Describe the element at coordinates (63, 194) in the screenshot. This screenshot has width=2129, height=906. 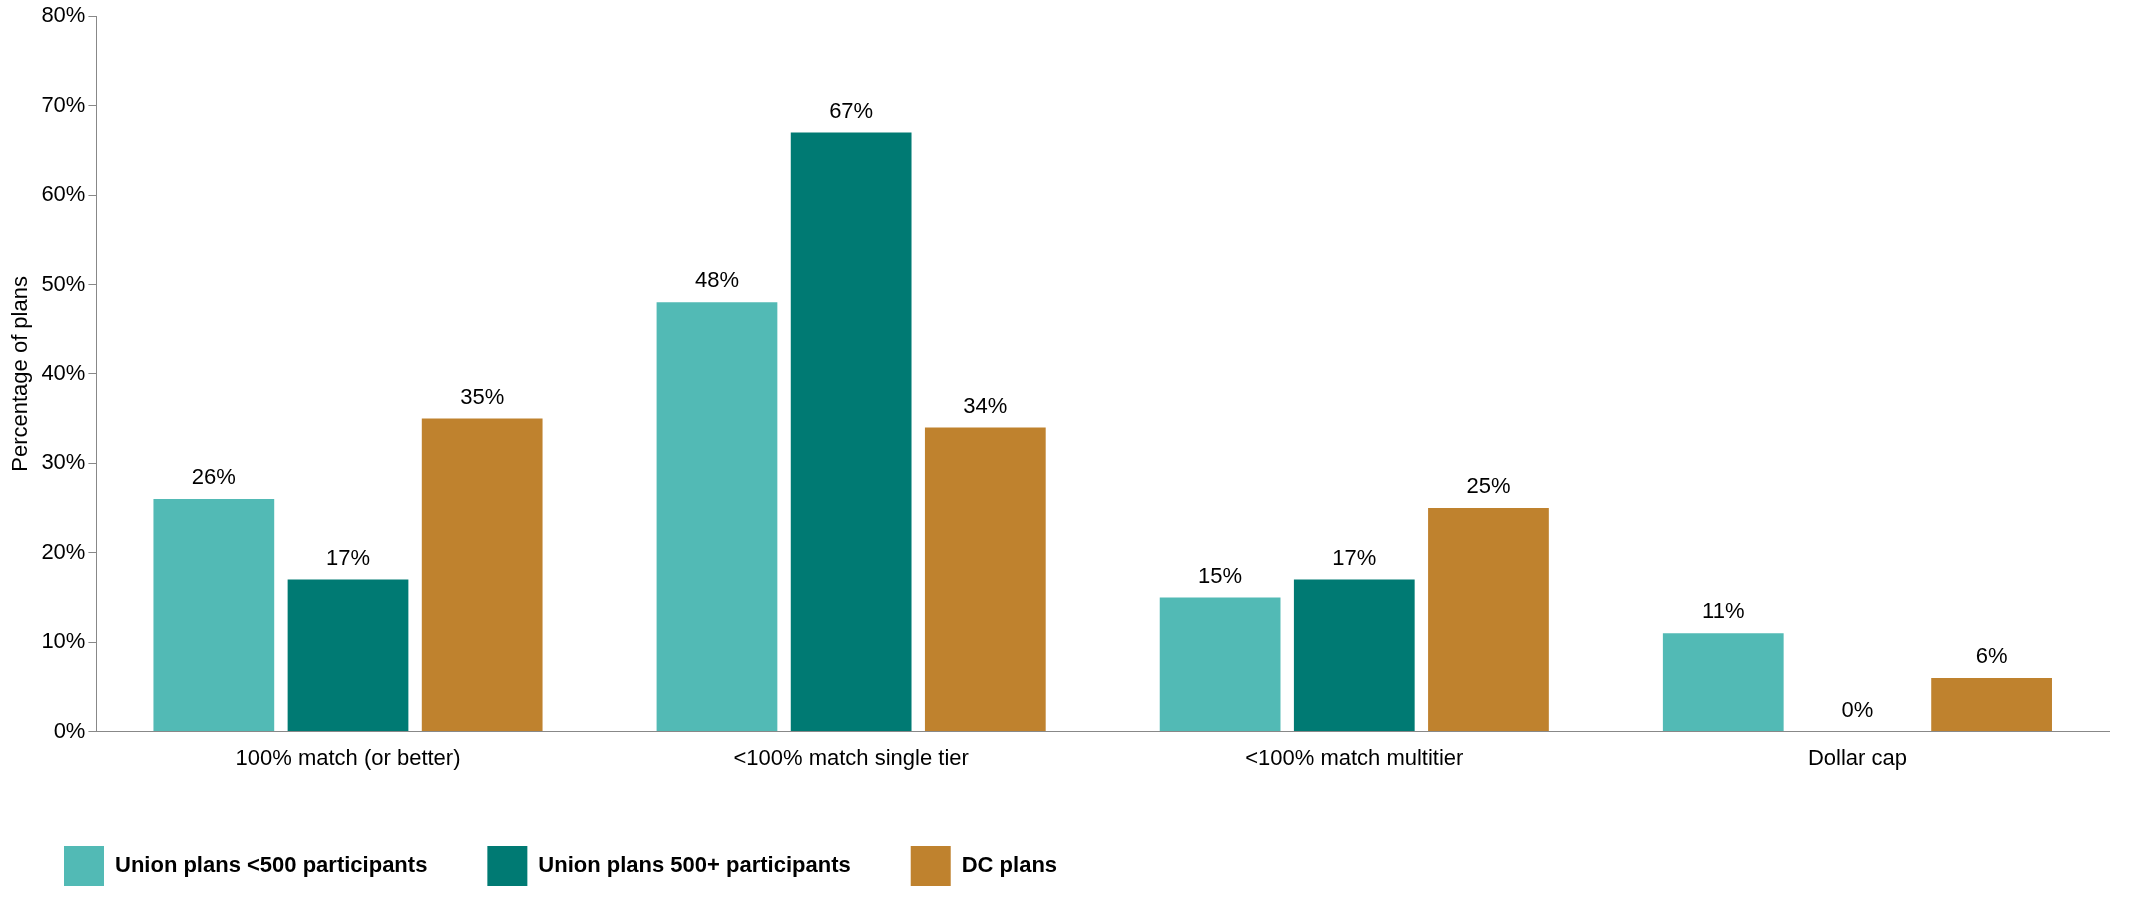
I see `y-tick-label: 60%` at that location.